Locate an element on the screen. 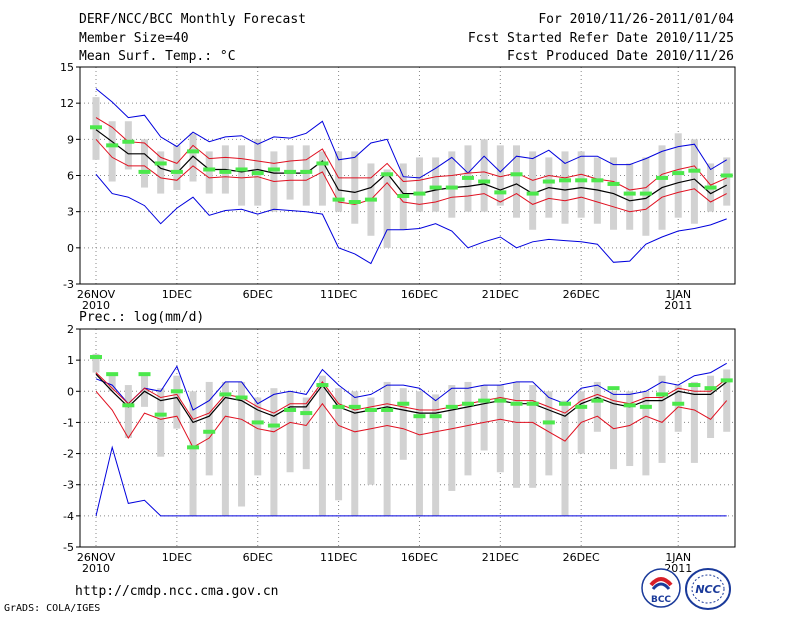 This screenshot has height=618, width=800. y-tick-label: 1 is located at coordinates (70, 360).